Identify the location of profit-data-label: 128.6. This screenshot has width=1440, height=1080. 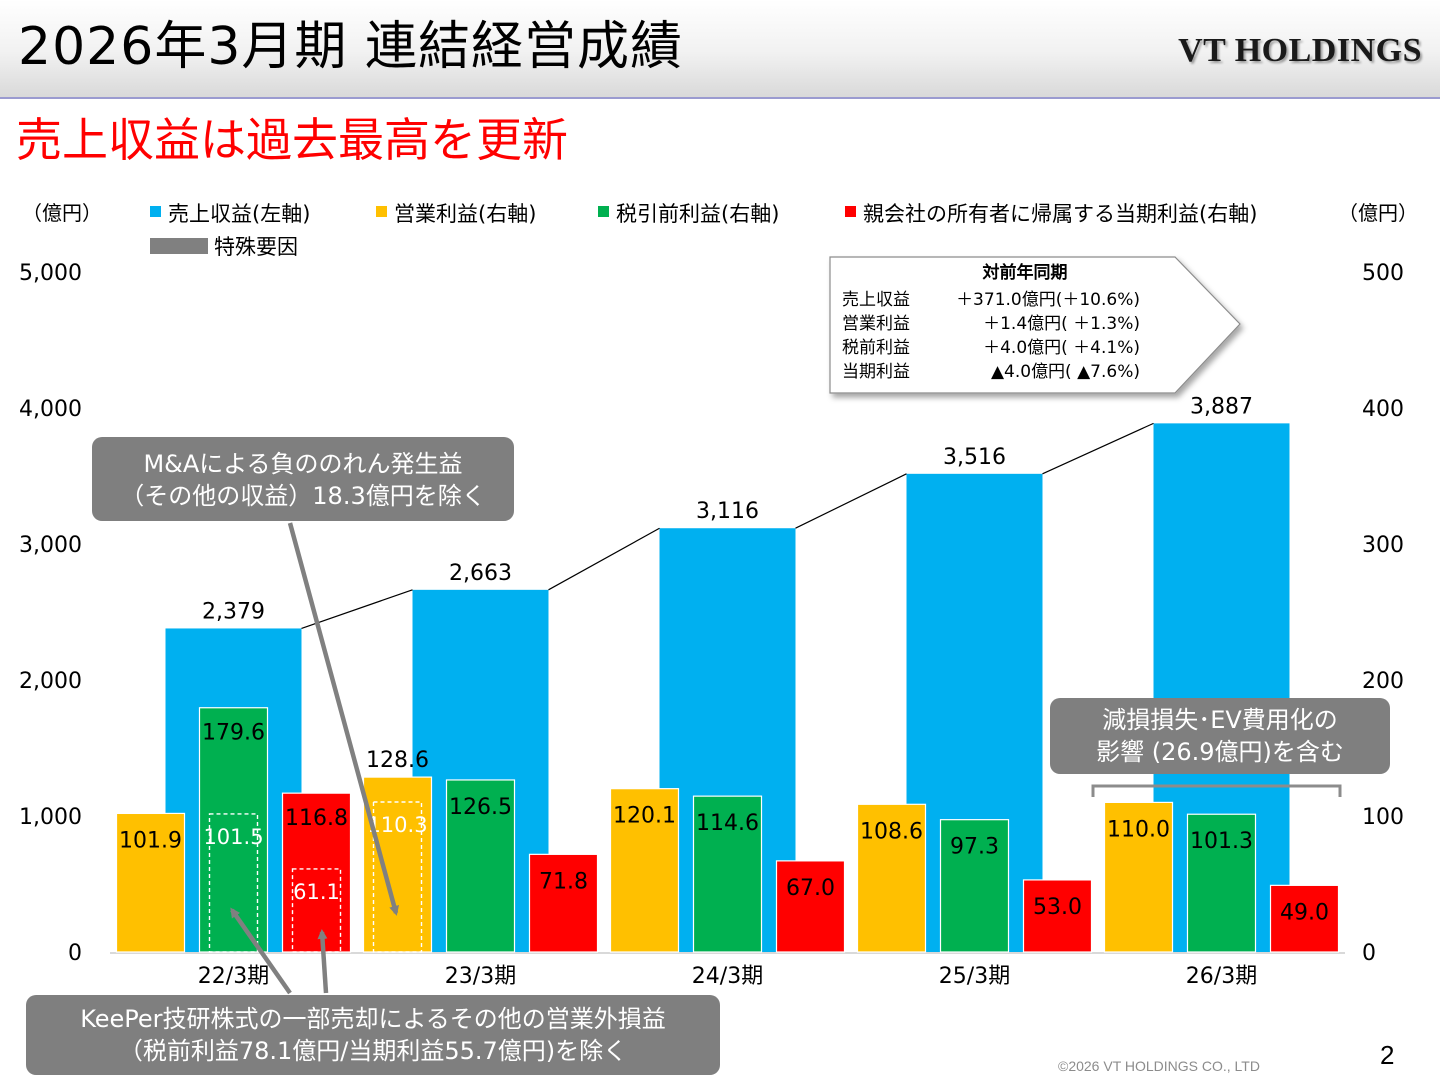
(397, 760).